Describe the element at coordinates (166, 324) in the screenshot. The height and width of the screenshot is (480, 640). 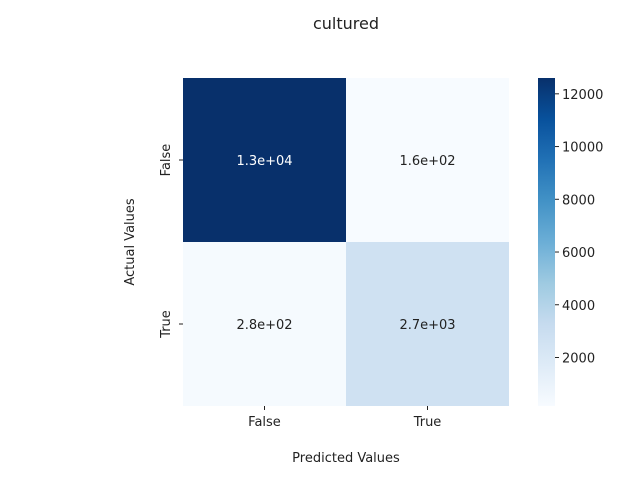
I see `y-tick-label: True` at that location.